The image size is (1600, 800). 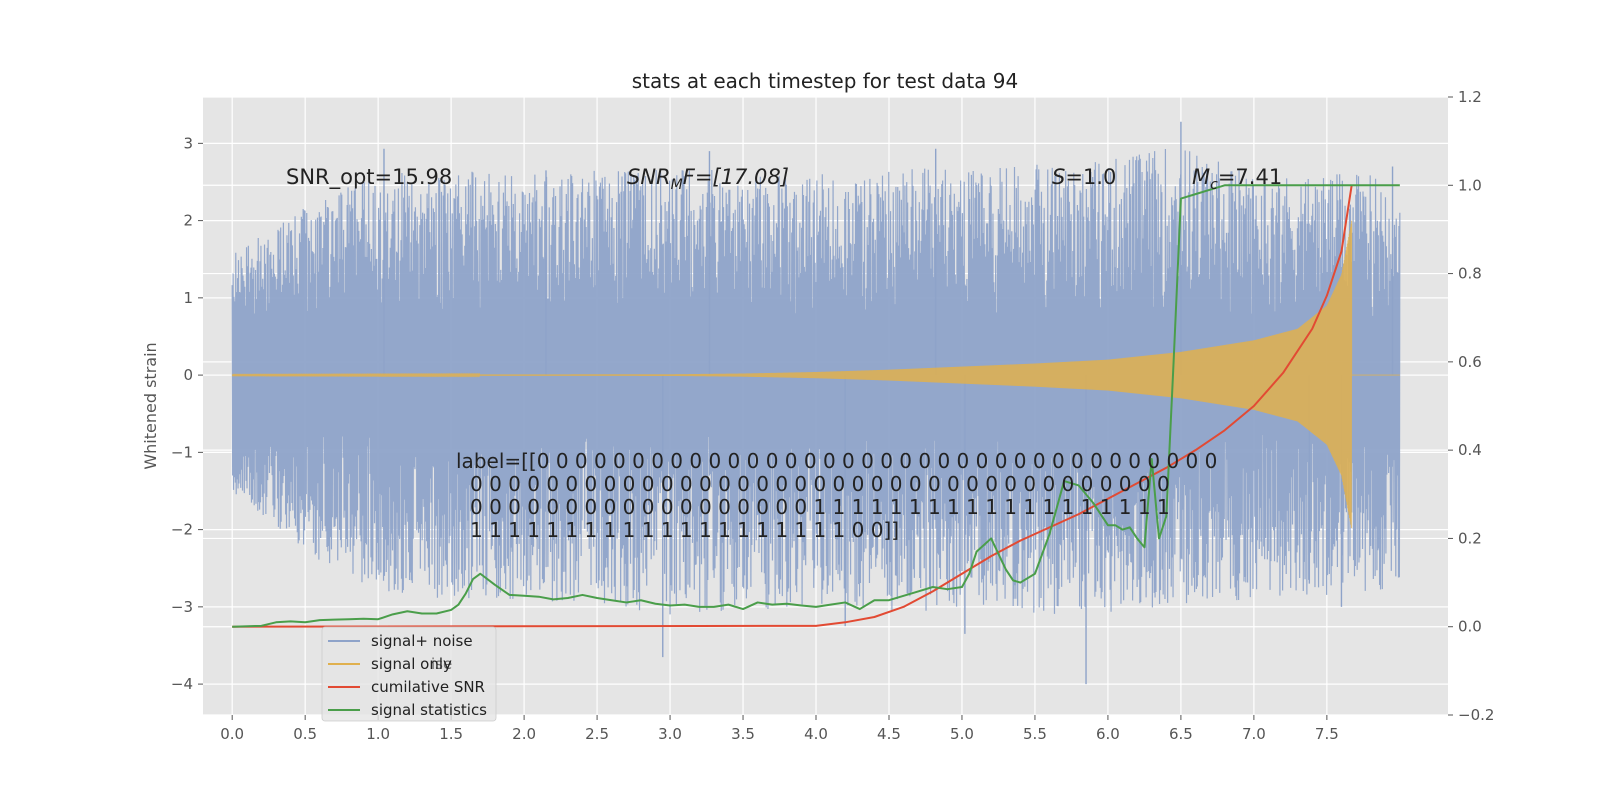 I want to click on legend-box, so click(x=409, y=674).